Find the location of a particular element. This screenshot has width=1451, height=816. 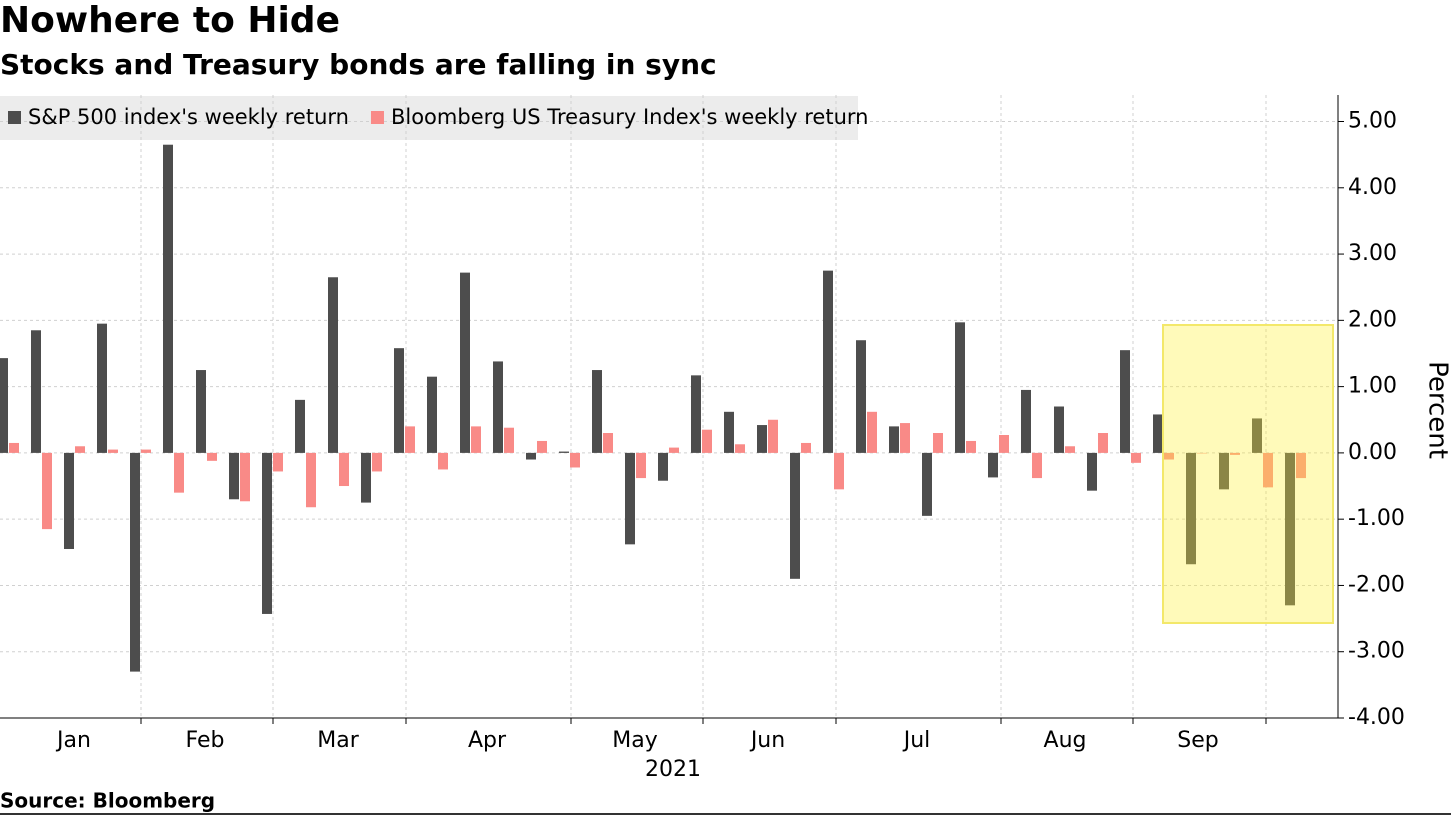

x-axis-year: 2021 is located at coordinates (673, 769).